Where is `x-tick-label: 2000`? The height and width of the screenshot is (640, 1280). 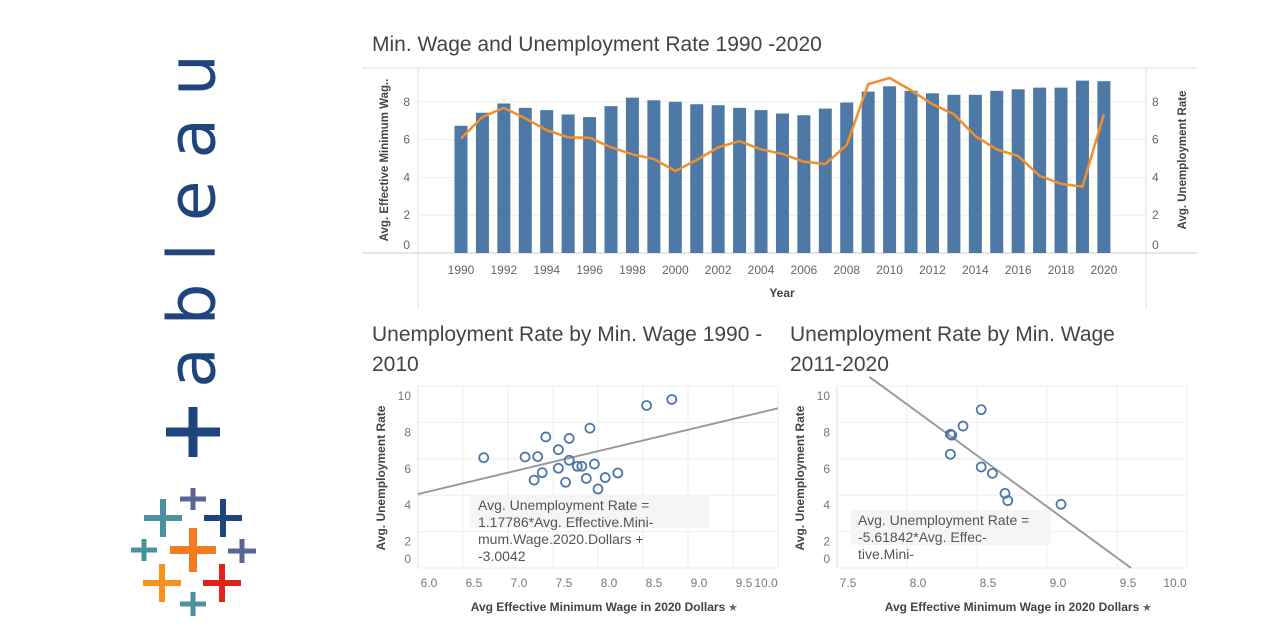
x-tick-label: 2000 is located at coordinates (675, 270).